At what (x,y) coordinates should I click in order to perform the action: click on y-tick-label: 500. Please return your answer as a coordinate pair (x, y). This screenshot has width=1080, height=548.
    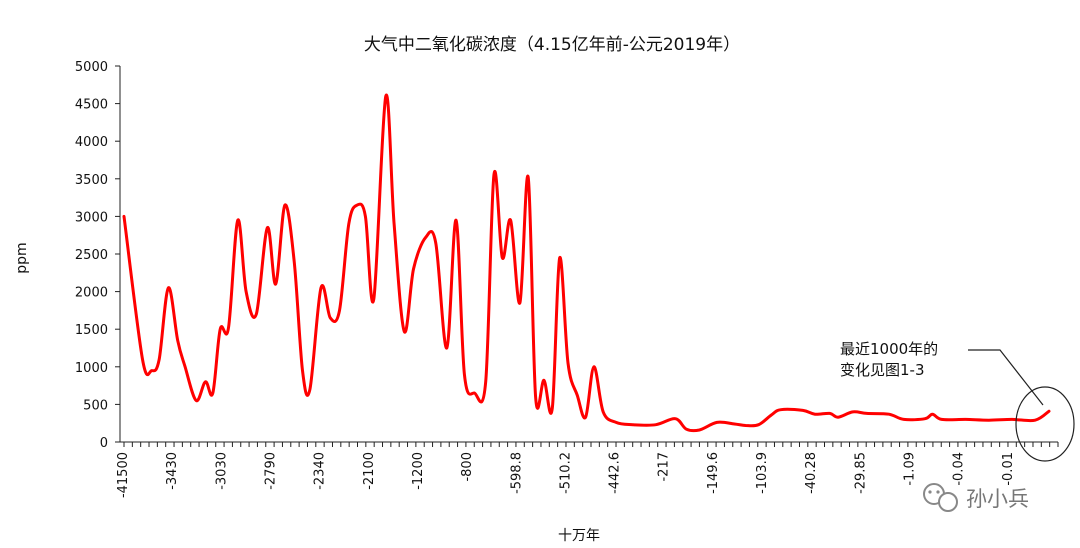
    Looking at the image, I should click on (95, 405).